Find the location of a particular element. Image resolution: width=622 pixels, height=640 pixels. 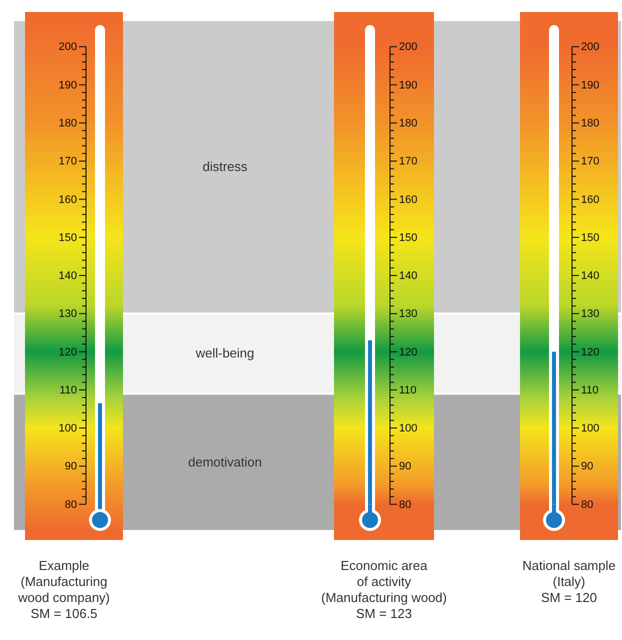

band-label: demotivation is located at coordinates (225, 462).